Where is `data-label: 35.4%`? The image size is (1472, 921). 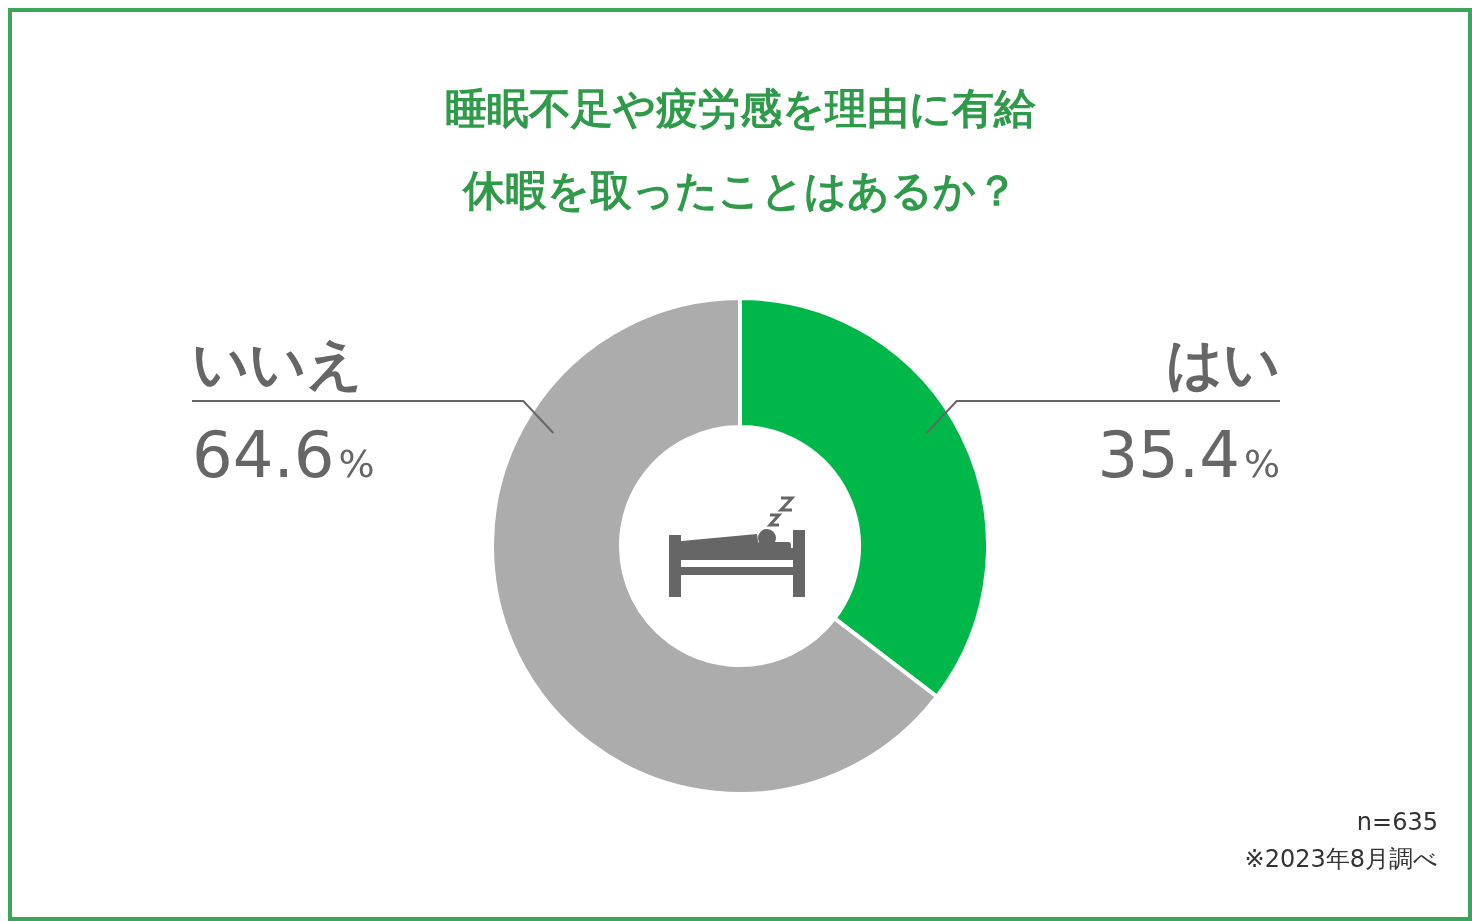
data-label: 35.4% is located at coordinates (1188, 455).